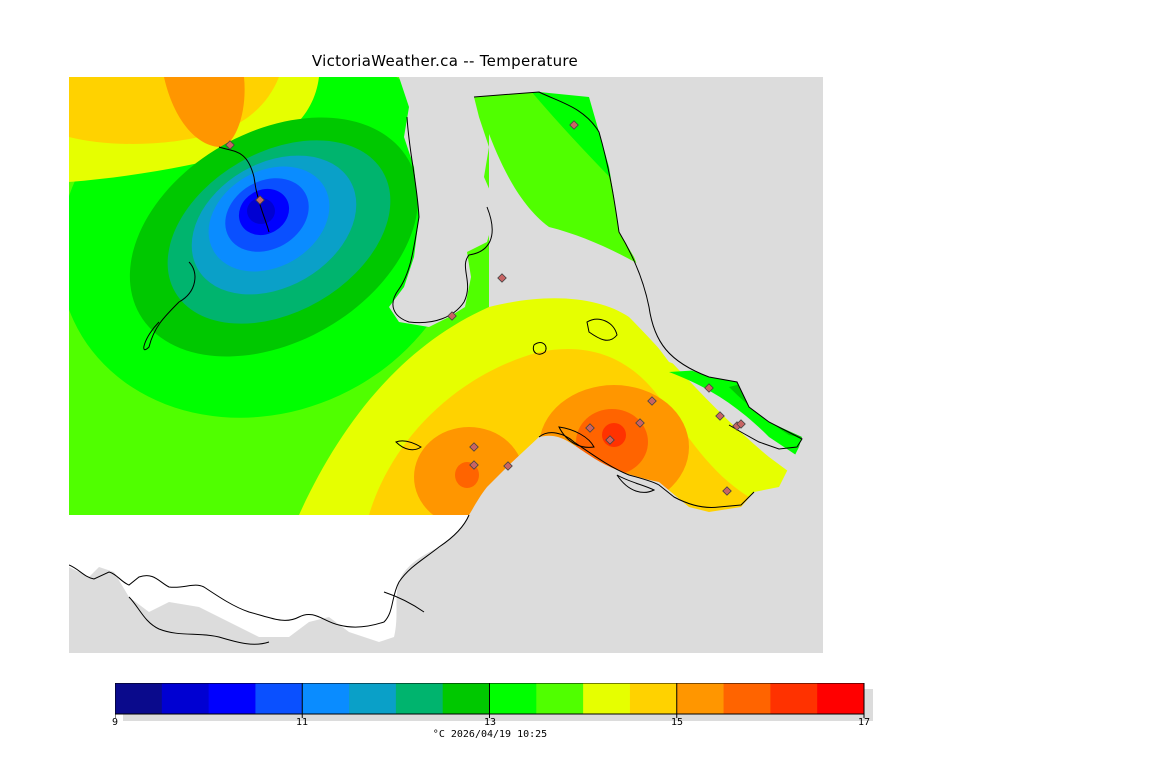  I want to click on colorbar-tick-label: 15, so click(677, 722).